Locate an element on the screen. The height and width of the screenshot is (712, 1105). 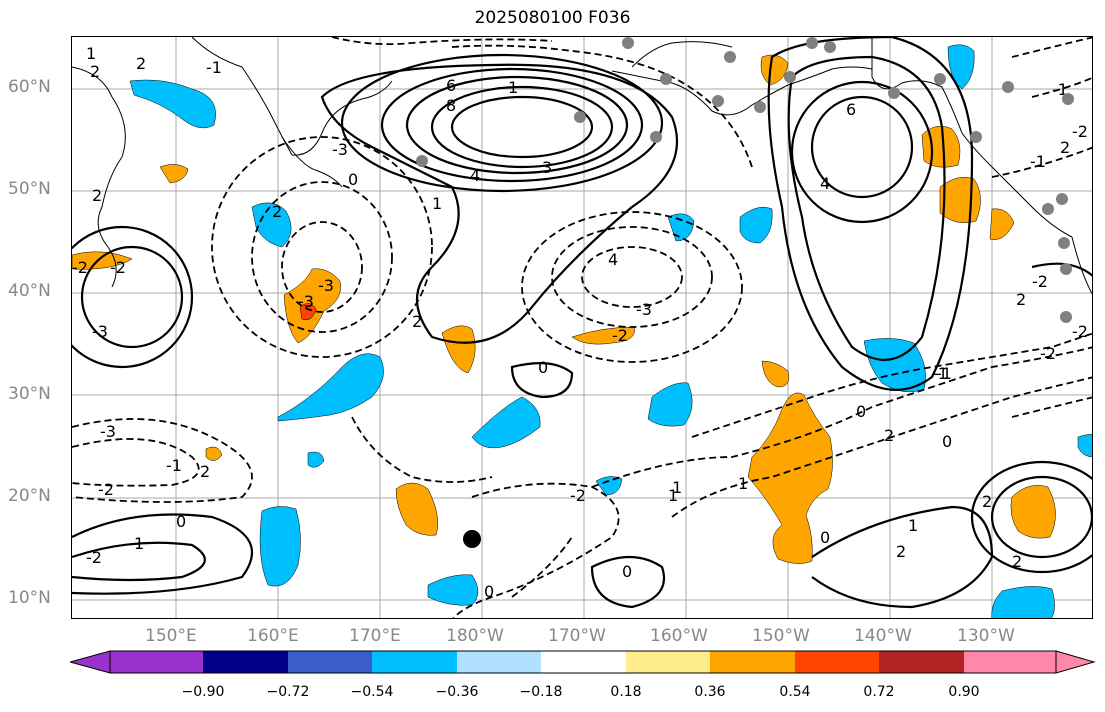
reference-point-marker is located at coordinates (472, 539).